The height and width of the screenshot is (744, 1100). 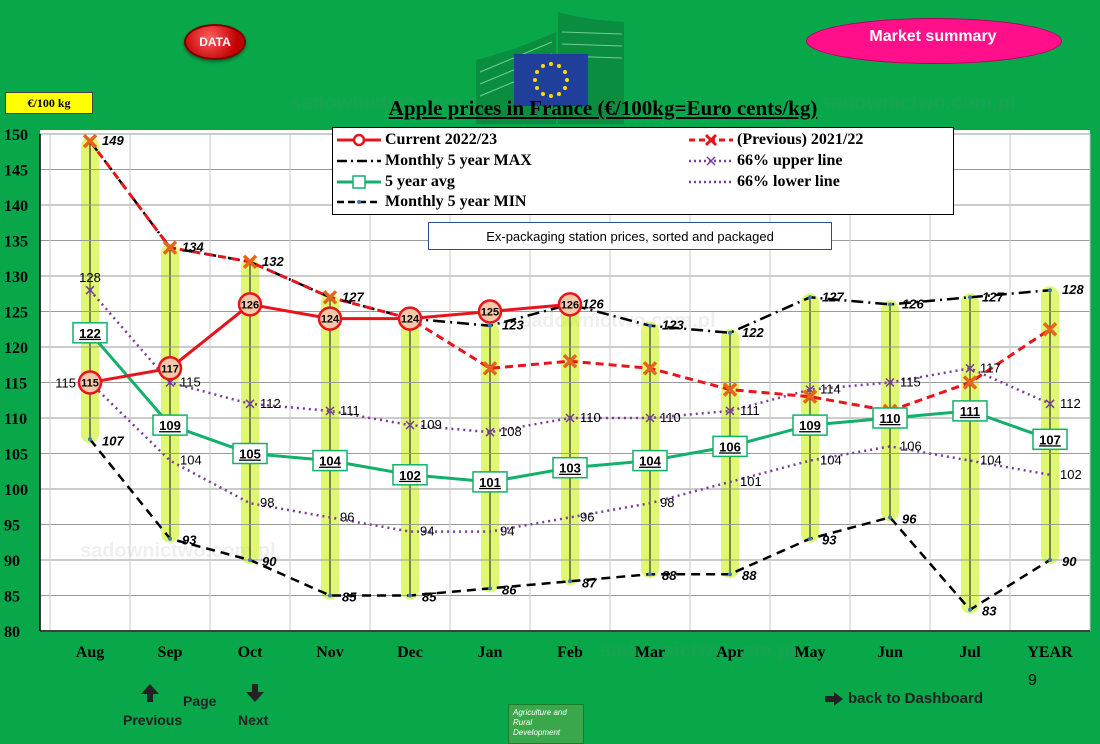 I want to click on unit-badge: €/100 kg, so click(x=49, y=103).